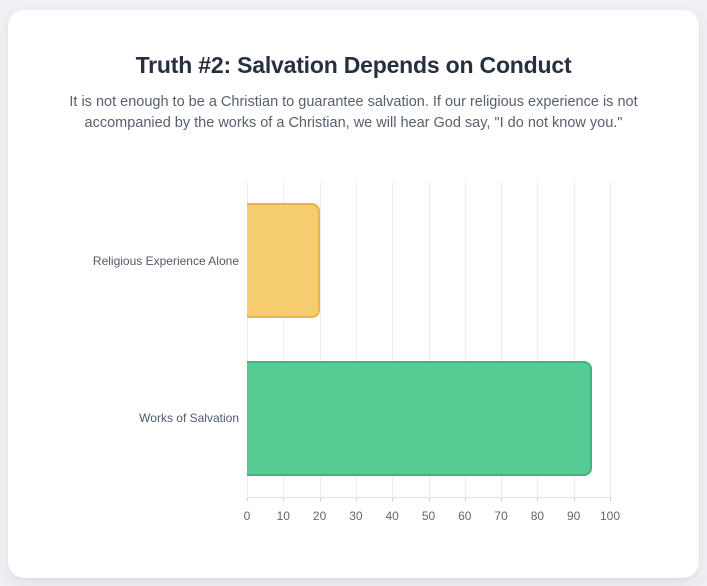 The width and height of the screenshot is (707, 586). I want to click on x-tick-label: 100, so click(610, 516).